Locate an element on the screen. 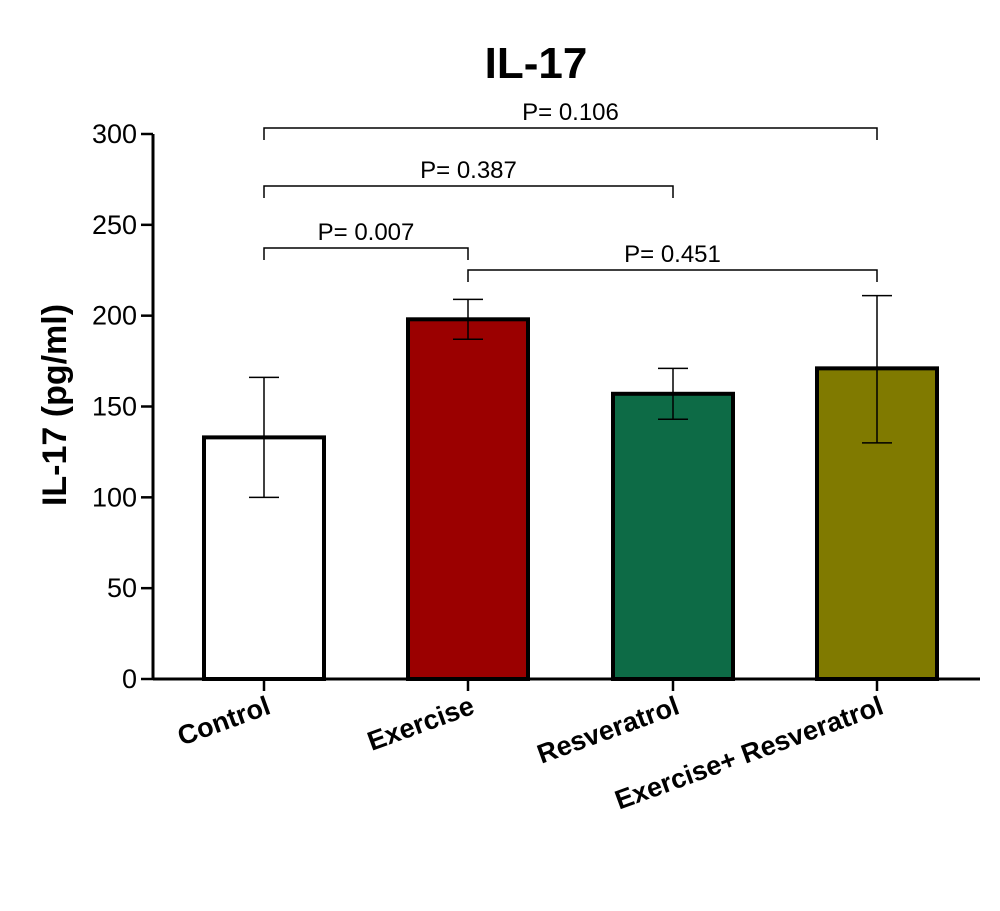 This screenshot has height=911, width=1000. y-tick-label: 300 is located at coordinates (114, 134).